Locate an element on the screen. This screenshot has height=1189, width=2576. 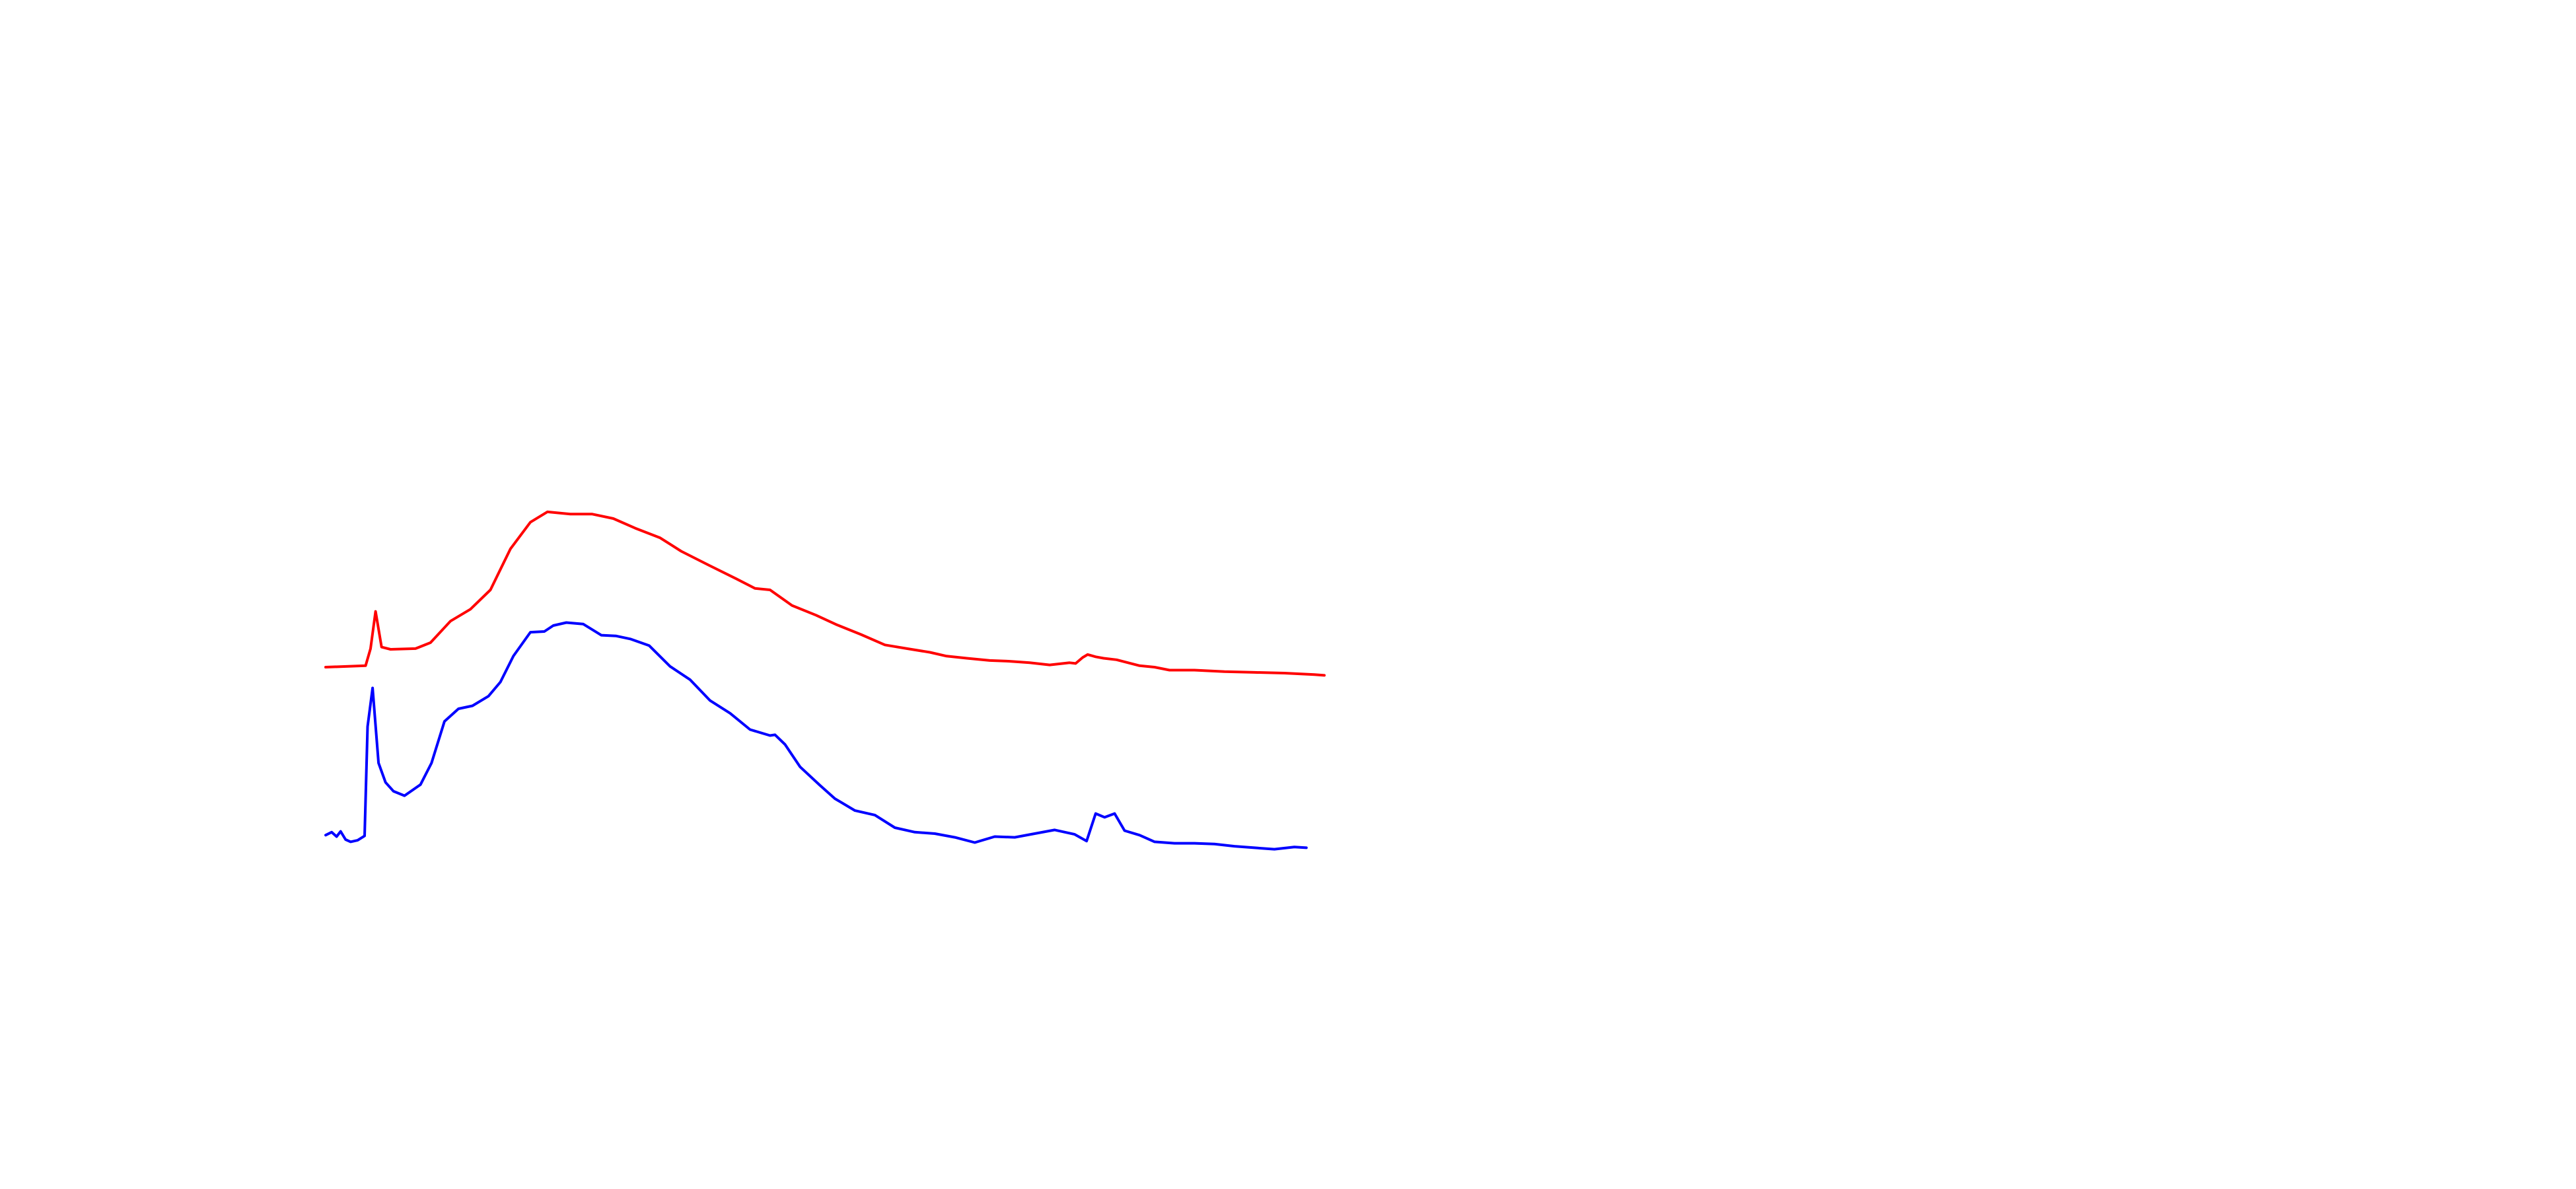
series-layer is located at coordinates (825, 681).